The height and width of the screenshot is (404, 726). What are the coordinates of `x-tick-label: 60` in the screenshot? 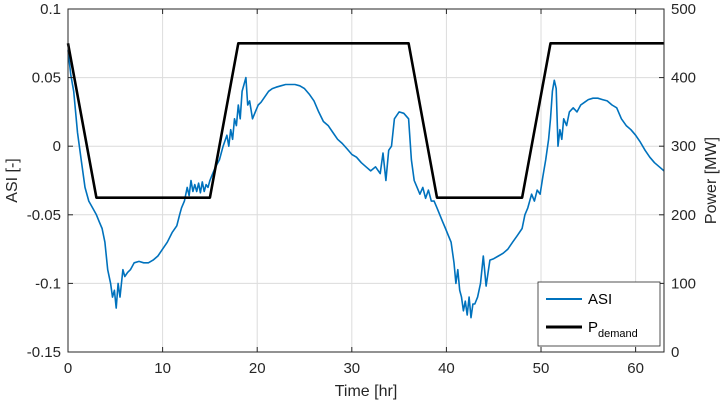 It's located at (635, 368).